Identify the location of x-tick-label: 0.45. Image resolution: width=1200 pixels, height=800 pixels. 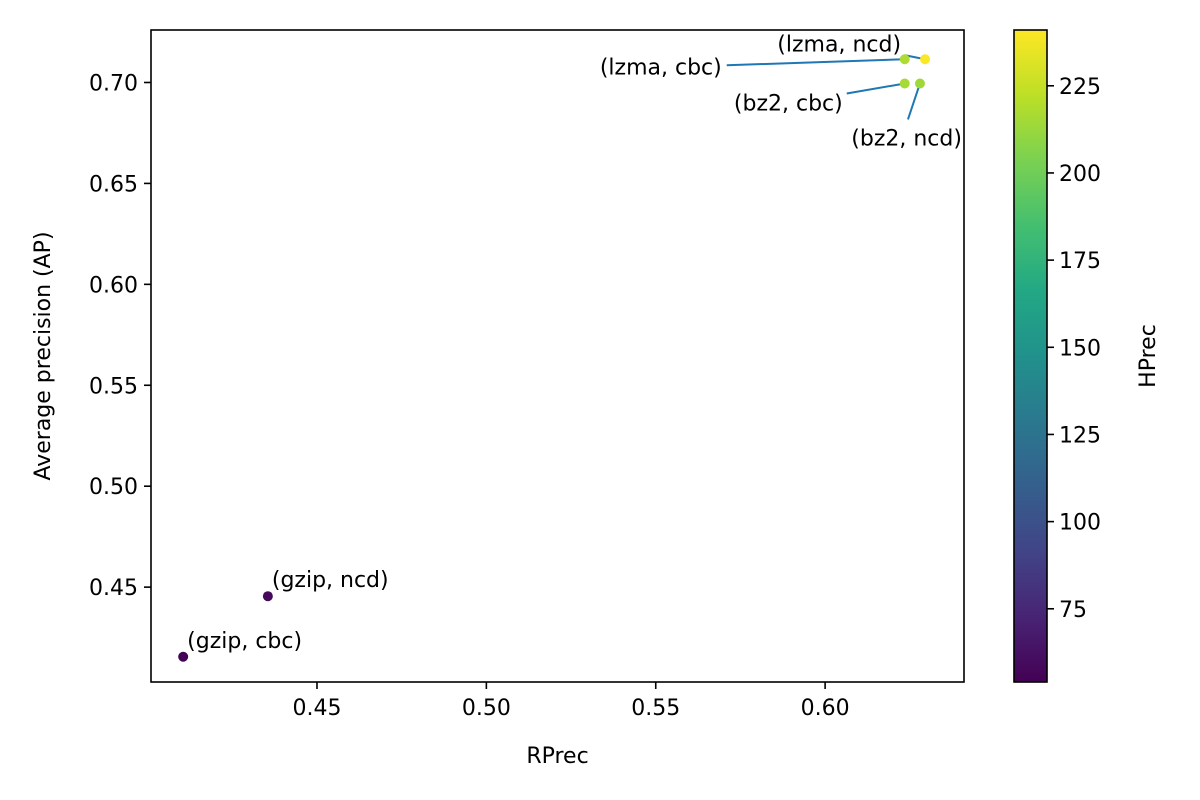
(316, 708).